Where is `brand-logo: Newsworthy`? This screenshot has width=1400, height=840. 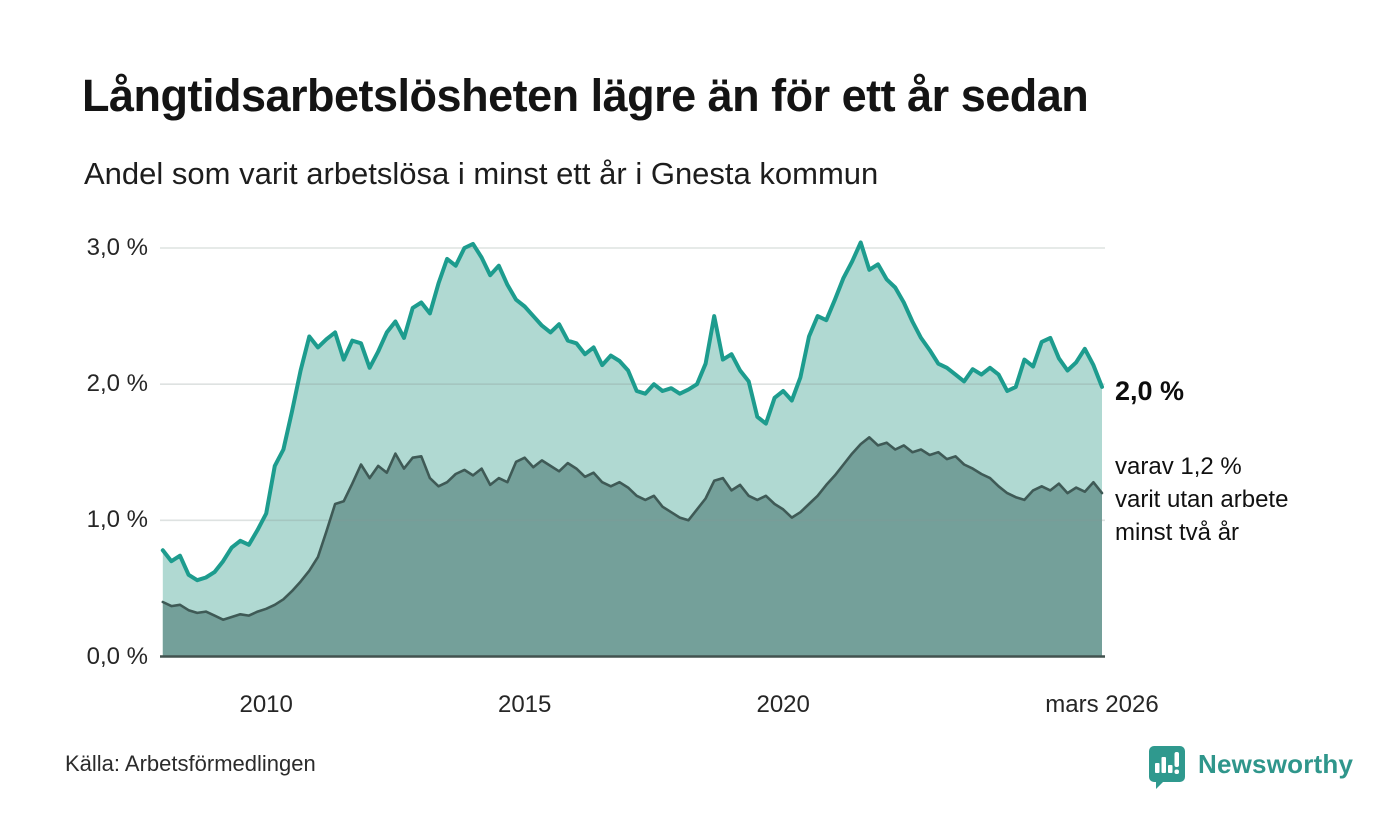 brand-logo: Newsworthy is located at coordinates (1249, 766).